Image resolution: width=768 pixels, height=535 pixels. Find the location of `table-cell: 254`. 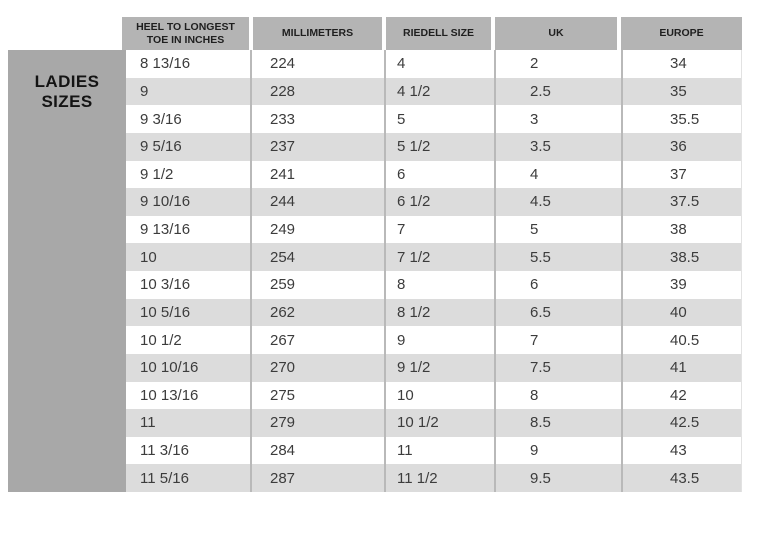

table-cell: 254 is located at coordinates (317, 257).